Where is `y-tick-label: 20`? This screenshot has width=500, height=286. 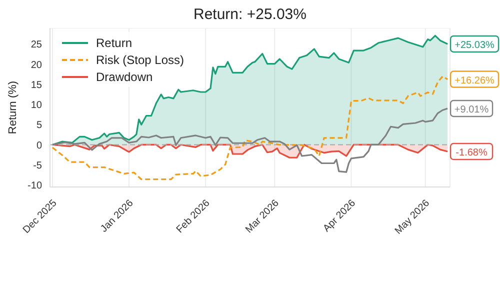 y-tick-label: 20 is located at coordinates (36, 65).